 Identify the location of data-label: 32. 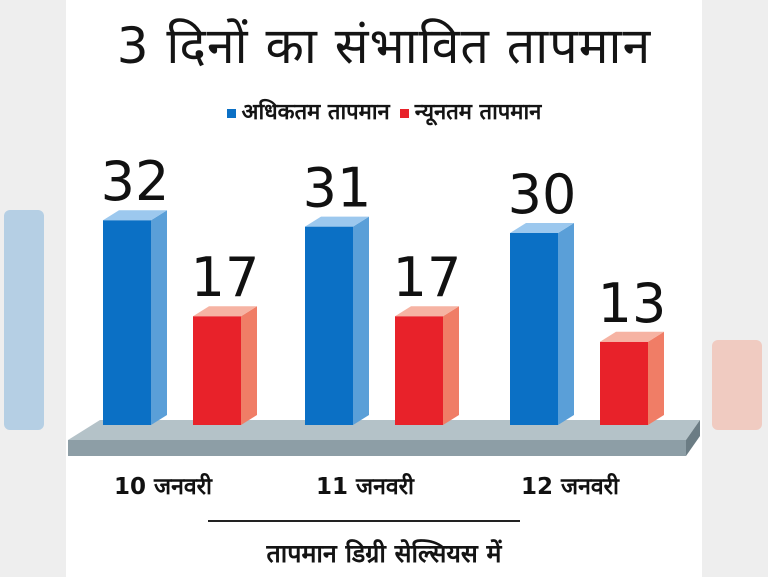
(135, 181).